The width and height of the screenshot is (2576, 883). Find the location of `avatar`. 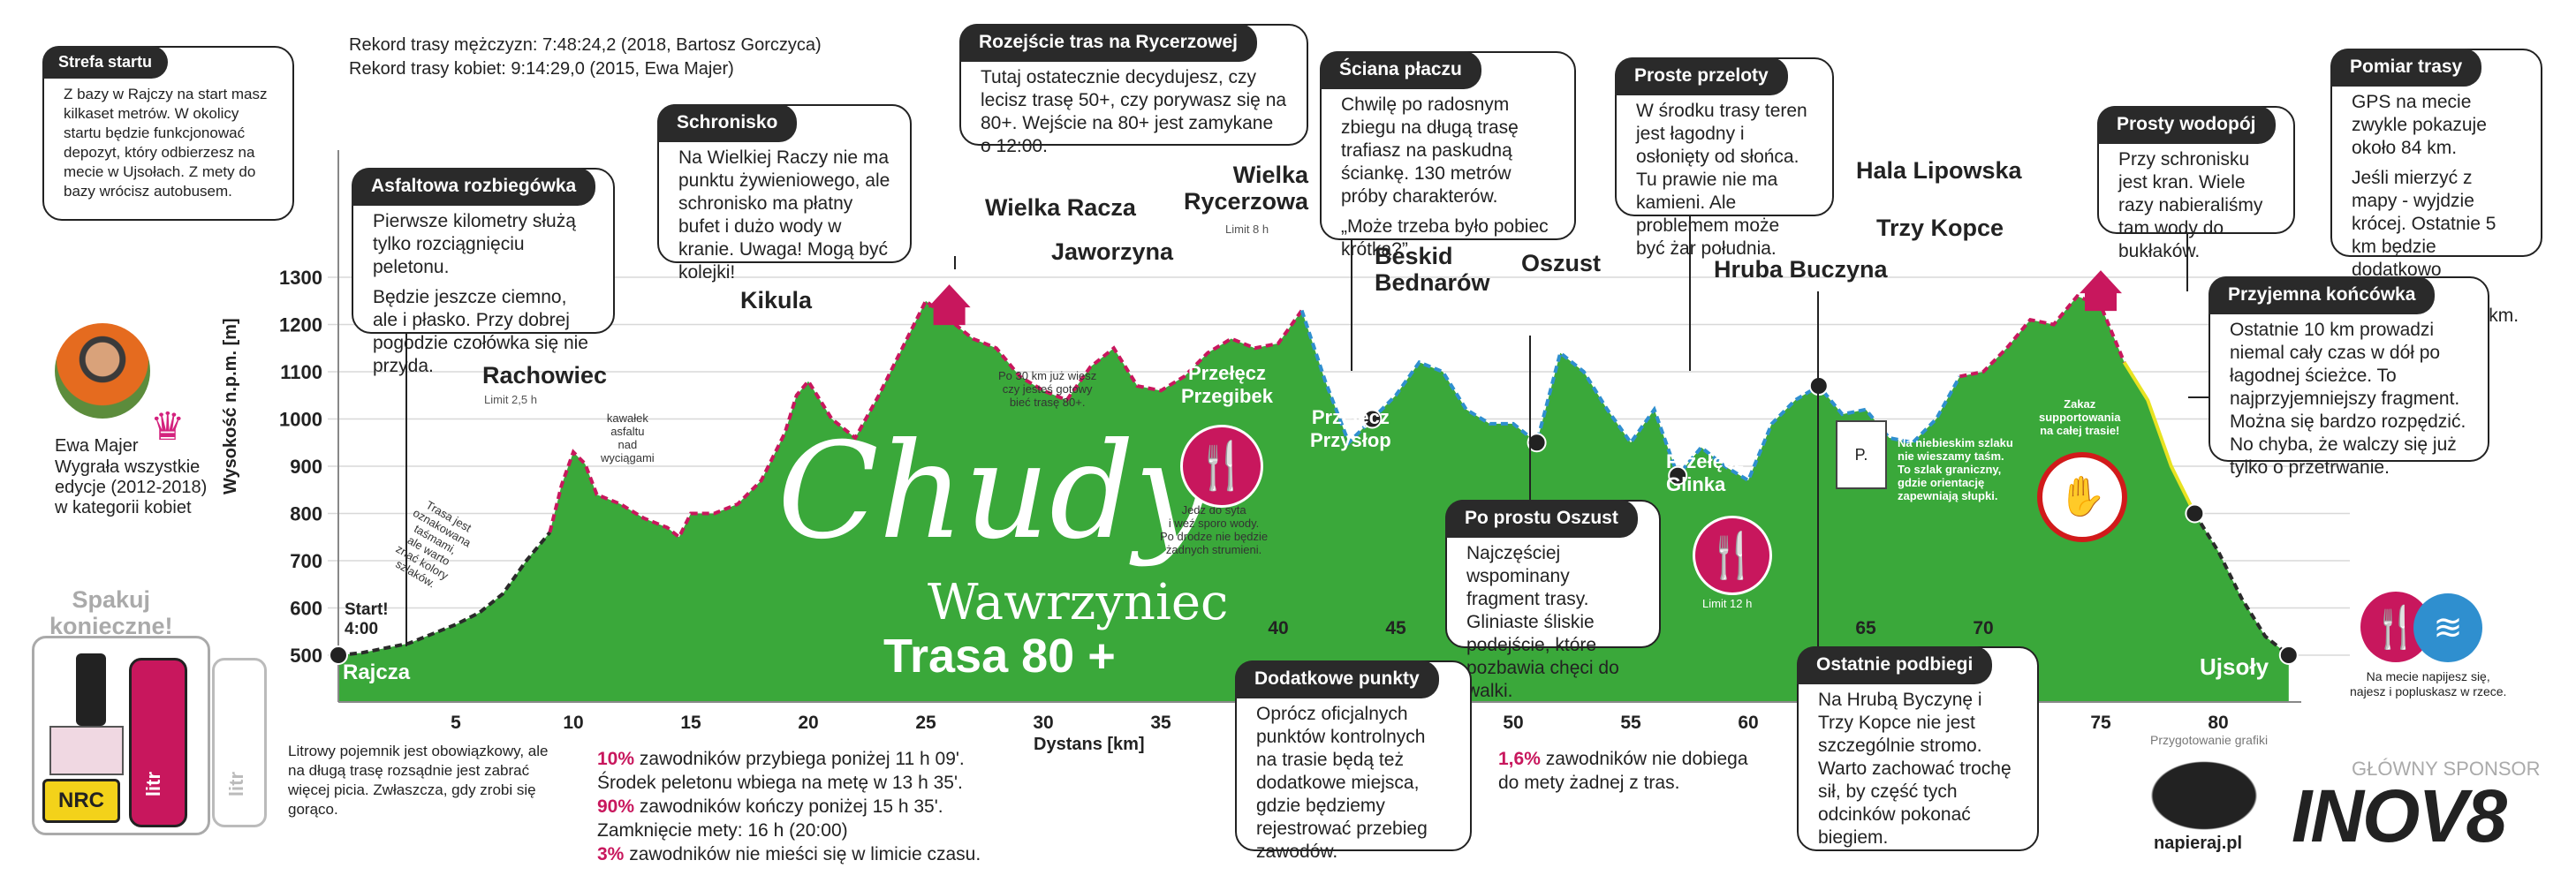

avatar is located at coordinates (103, 371).